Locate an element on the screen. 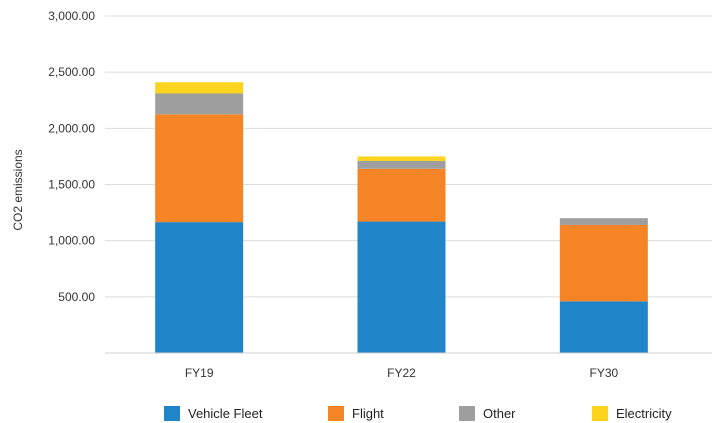 The height and width of the screenshot is (423, 715). bar-fy22-other is located at coordinates (401, 164).